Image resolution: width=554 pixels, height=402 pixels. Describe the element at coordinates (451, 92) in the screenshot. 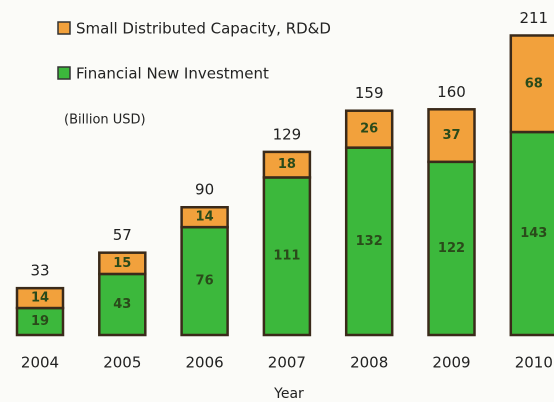

I see `total-label: 160` at that location.